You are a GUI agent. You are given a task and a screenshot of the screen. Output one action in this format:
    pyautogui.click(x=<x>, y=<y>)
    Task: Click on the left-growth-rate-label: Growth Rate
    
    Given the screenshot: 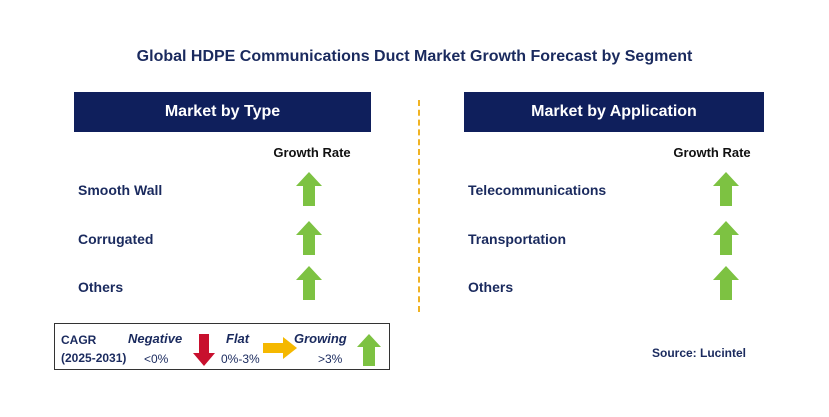 What is the action you would take?
    pyautogui.click(x=312, y=152)
    